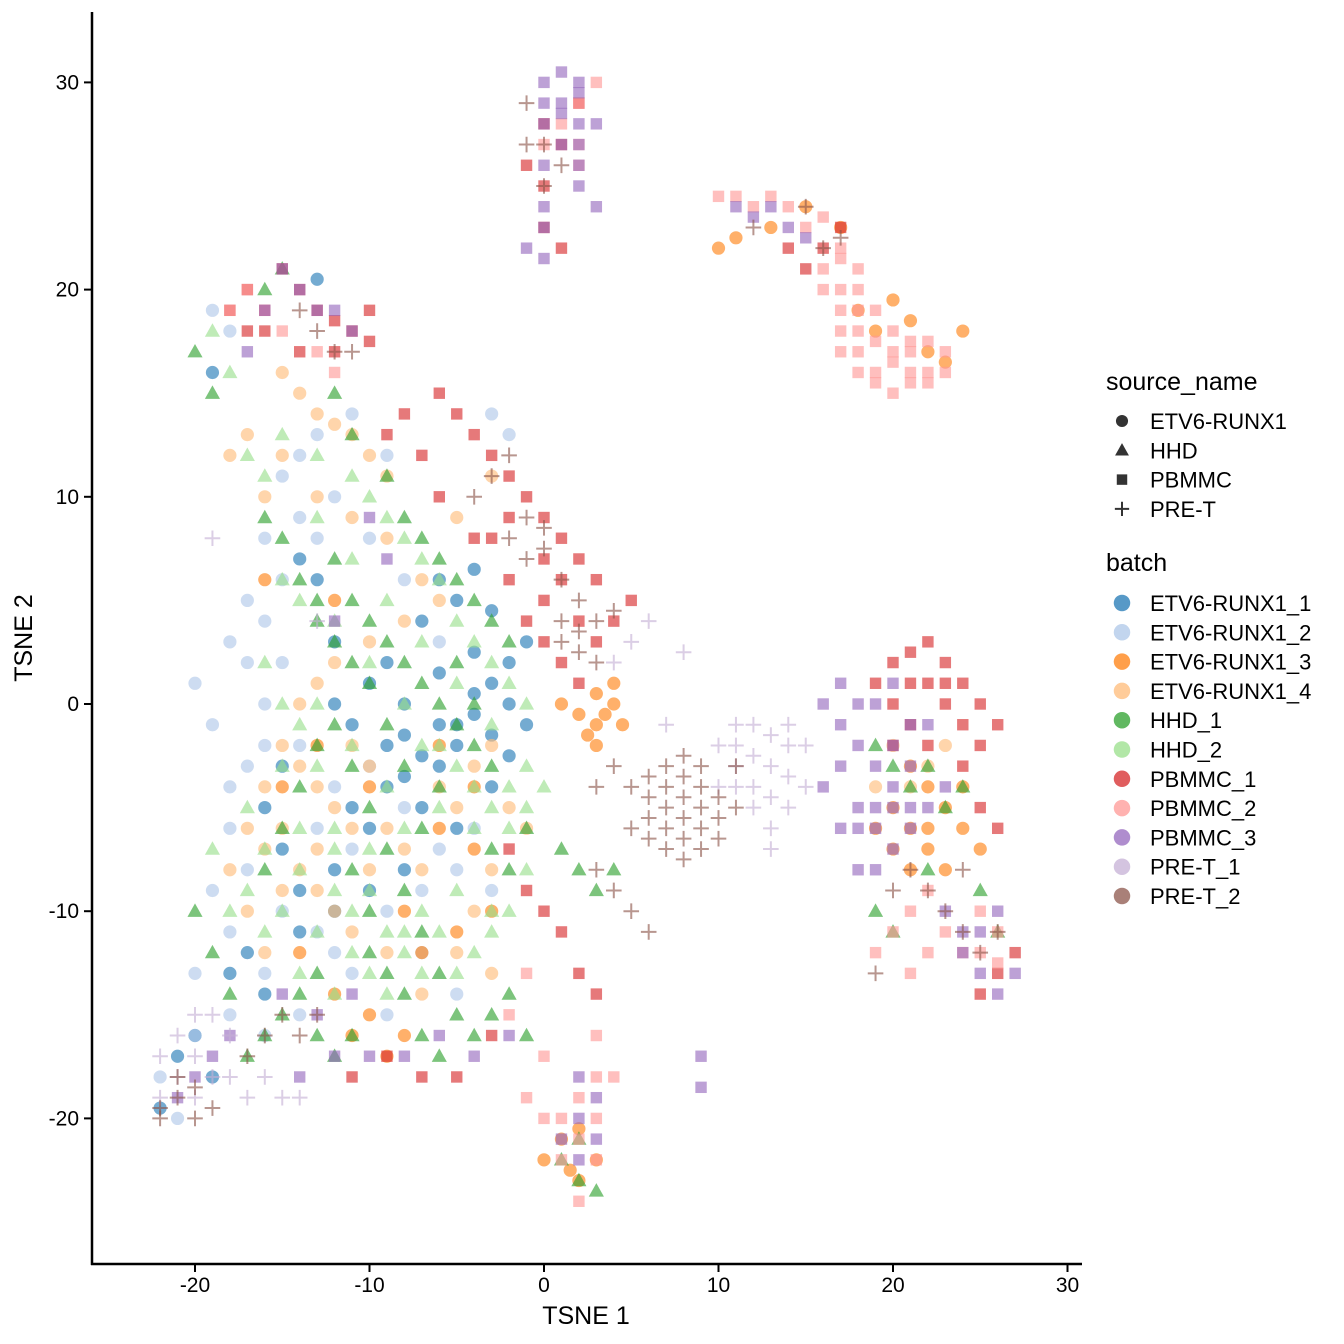  I want to click on legend-key-circle, so click(1122, 720).